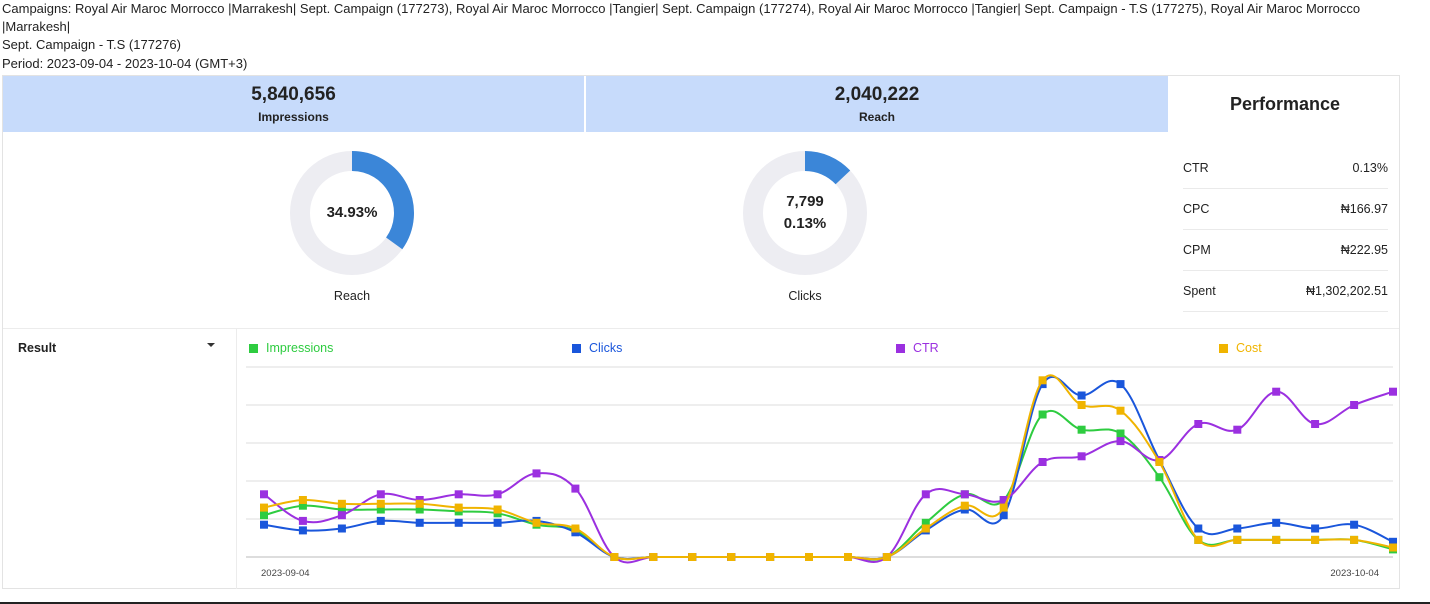 This screenshot has height=604, width=1430. I want to click on perf-label: CPM, so click(1197, 250).